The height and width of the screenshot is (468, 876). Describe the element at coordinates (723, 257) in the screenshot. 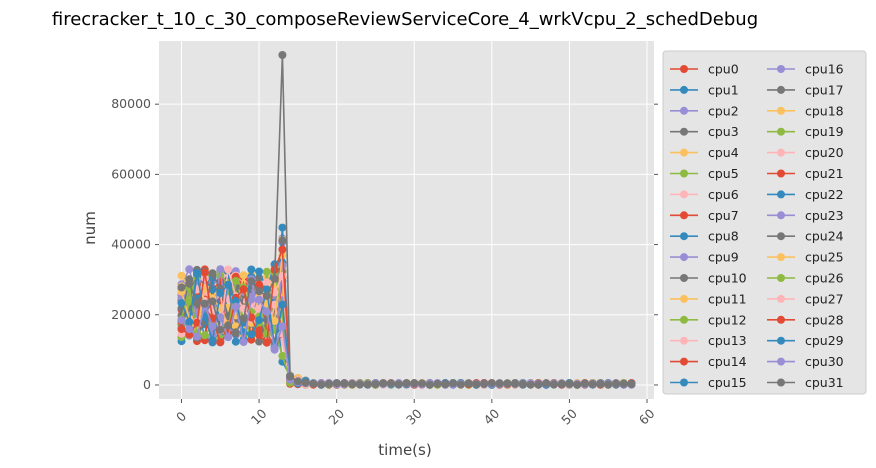

I see `legend-label: cpu9` at that location.